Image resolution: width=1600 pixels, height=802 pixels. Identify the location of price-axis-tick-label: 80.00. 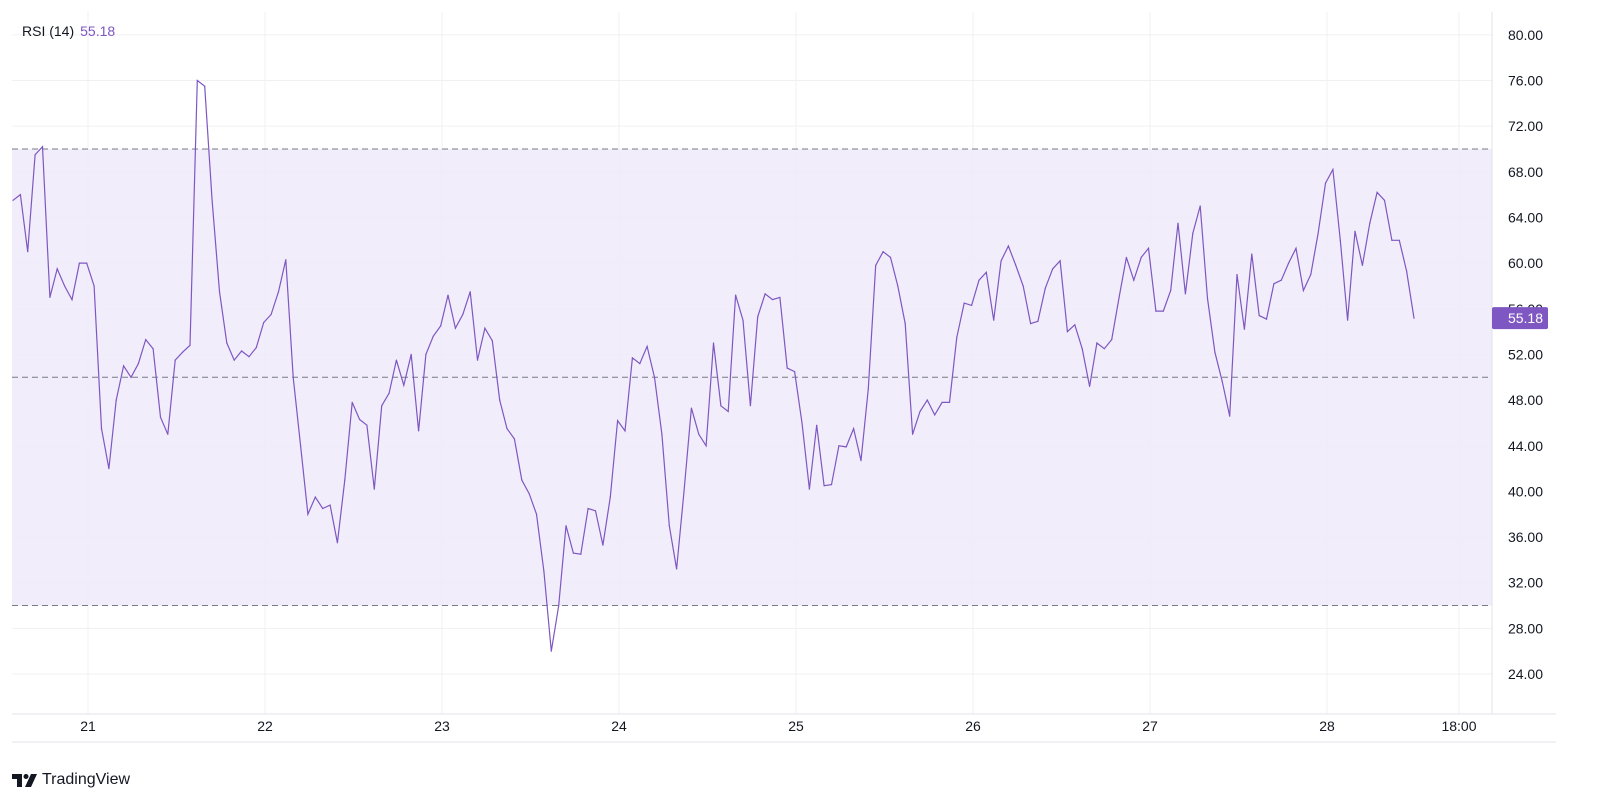
(1525, 35).